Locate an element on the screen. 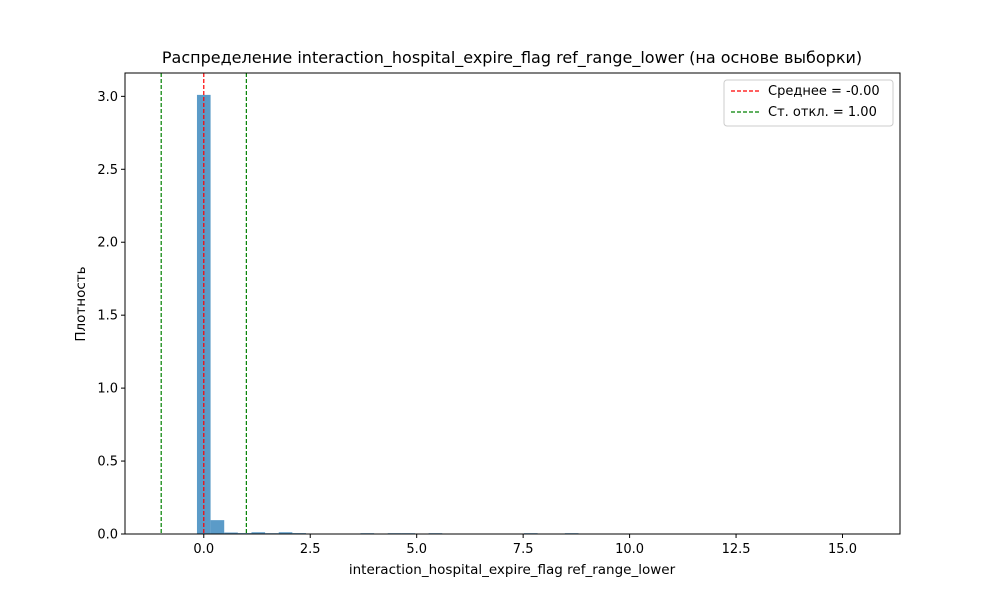  y-axis: 0.0 0.5 1.0 1.5 2.0 2.5 3.0 is located at coordinates (111, 316).